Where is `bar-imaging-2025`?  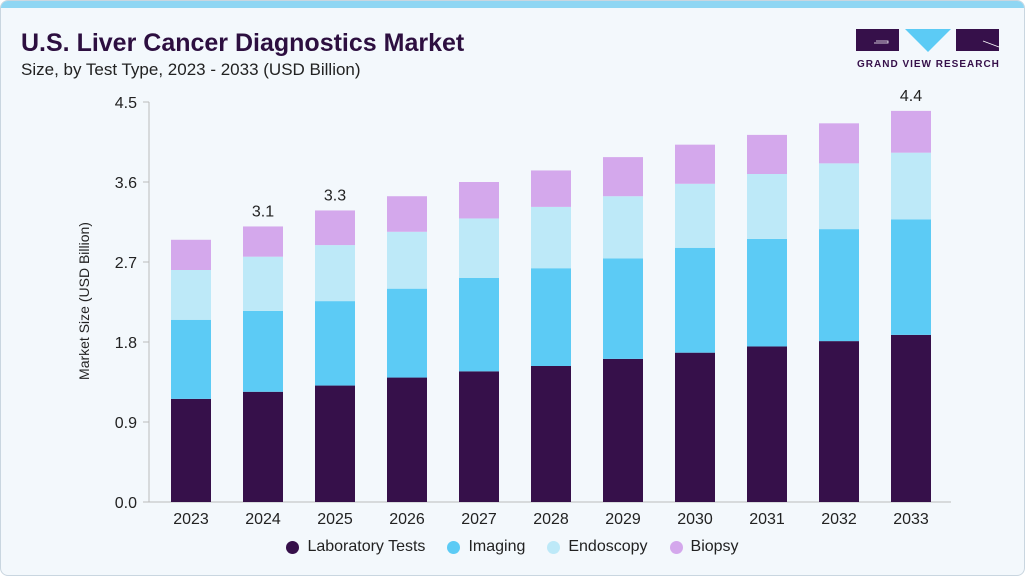 bar-imaging-2025 is located at coordinates (335, 343).